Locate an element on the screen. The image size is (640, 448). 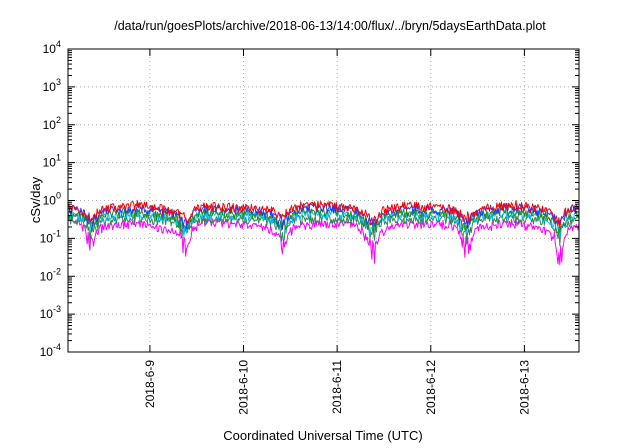
y-tick-label: 10⁰ is located at coordinates (52, 199).